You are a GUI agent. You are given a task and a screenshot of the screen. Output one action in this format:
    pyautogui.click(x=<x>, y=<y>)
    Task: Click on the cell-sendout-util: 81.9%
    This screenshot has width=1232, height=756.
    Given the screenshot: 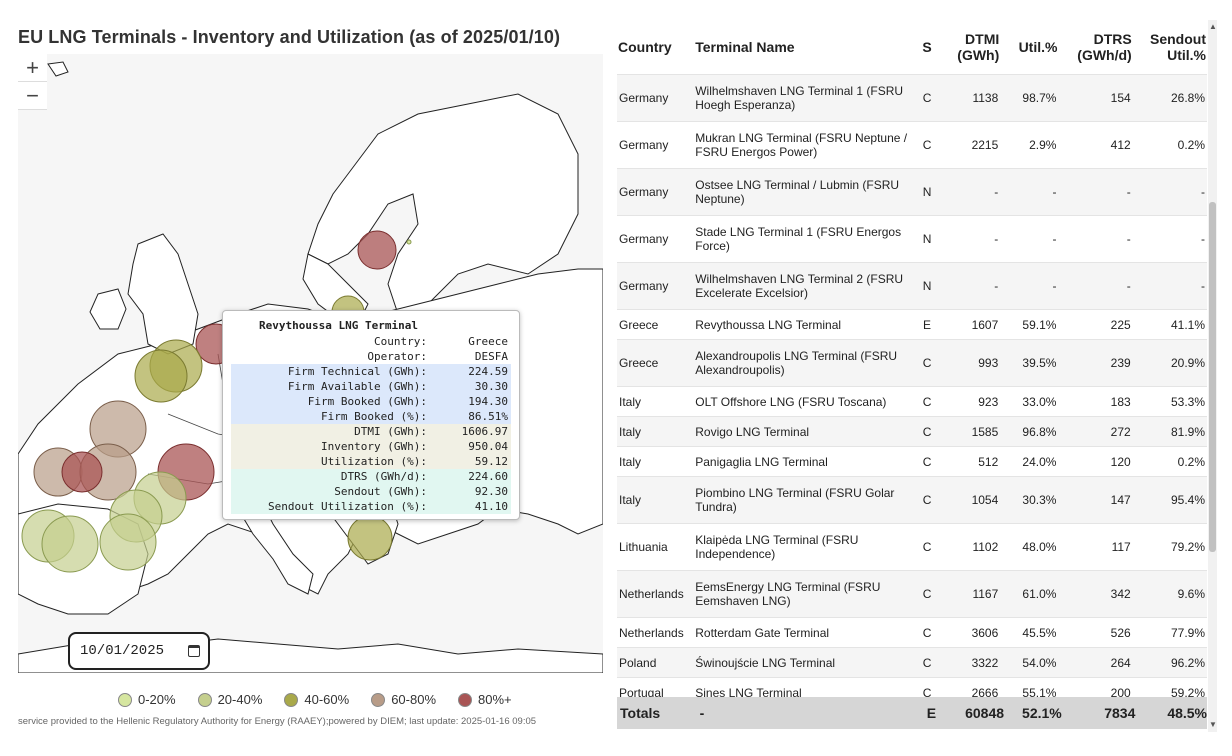 What is the action you would take?
    pyautogui.click(x=1169, y=431)
    